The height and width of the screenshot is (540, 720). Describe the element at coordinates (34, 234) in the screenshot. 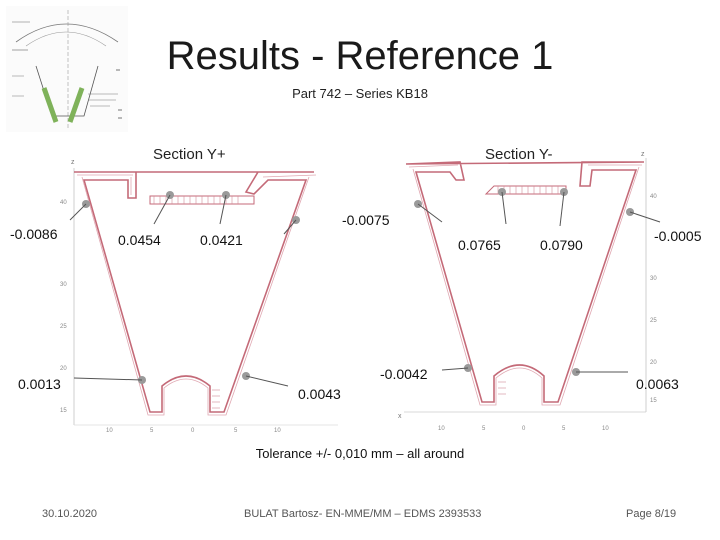

I see `measurement-value: -0.0086` at that location.